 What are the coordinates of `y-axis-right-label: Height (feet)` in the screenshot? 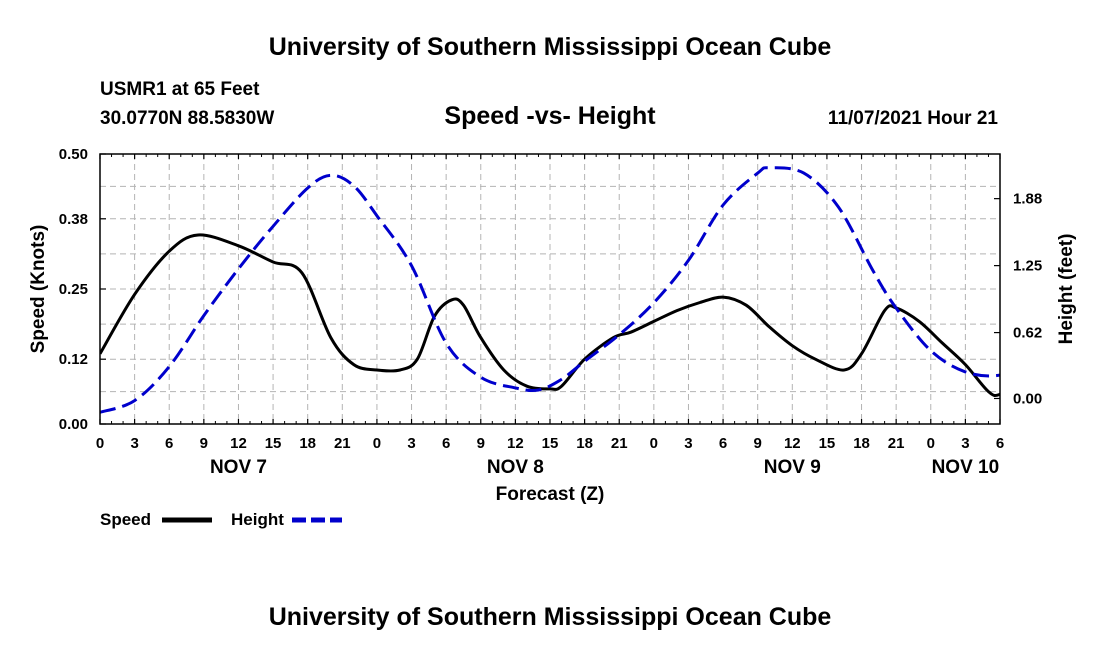 It's located at (1066, 289).